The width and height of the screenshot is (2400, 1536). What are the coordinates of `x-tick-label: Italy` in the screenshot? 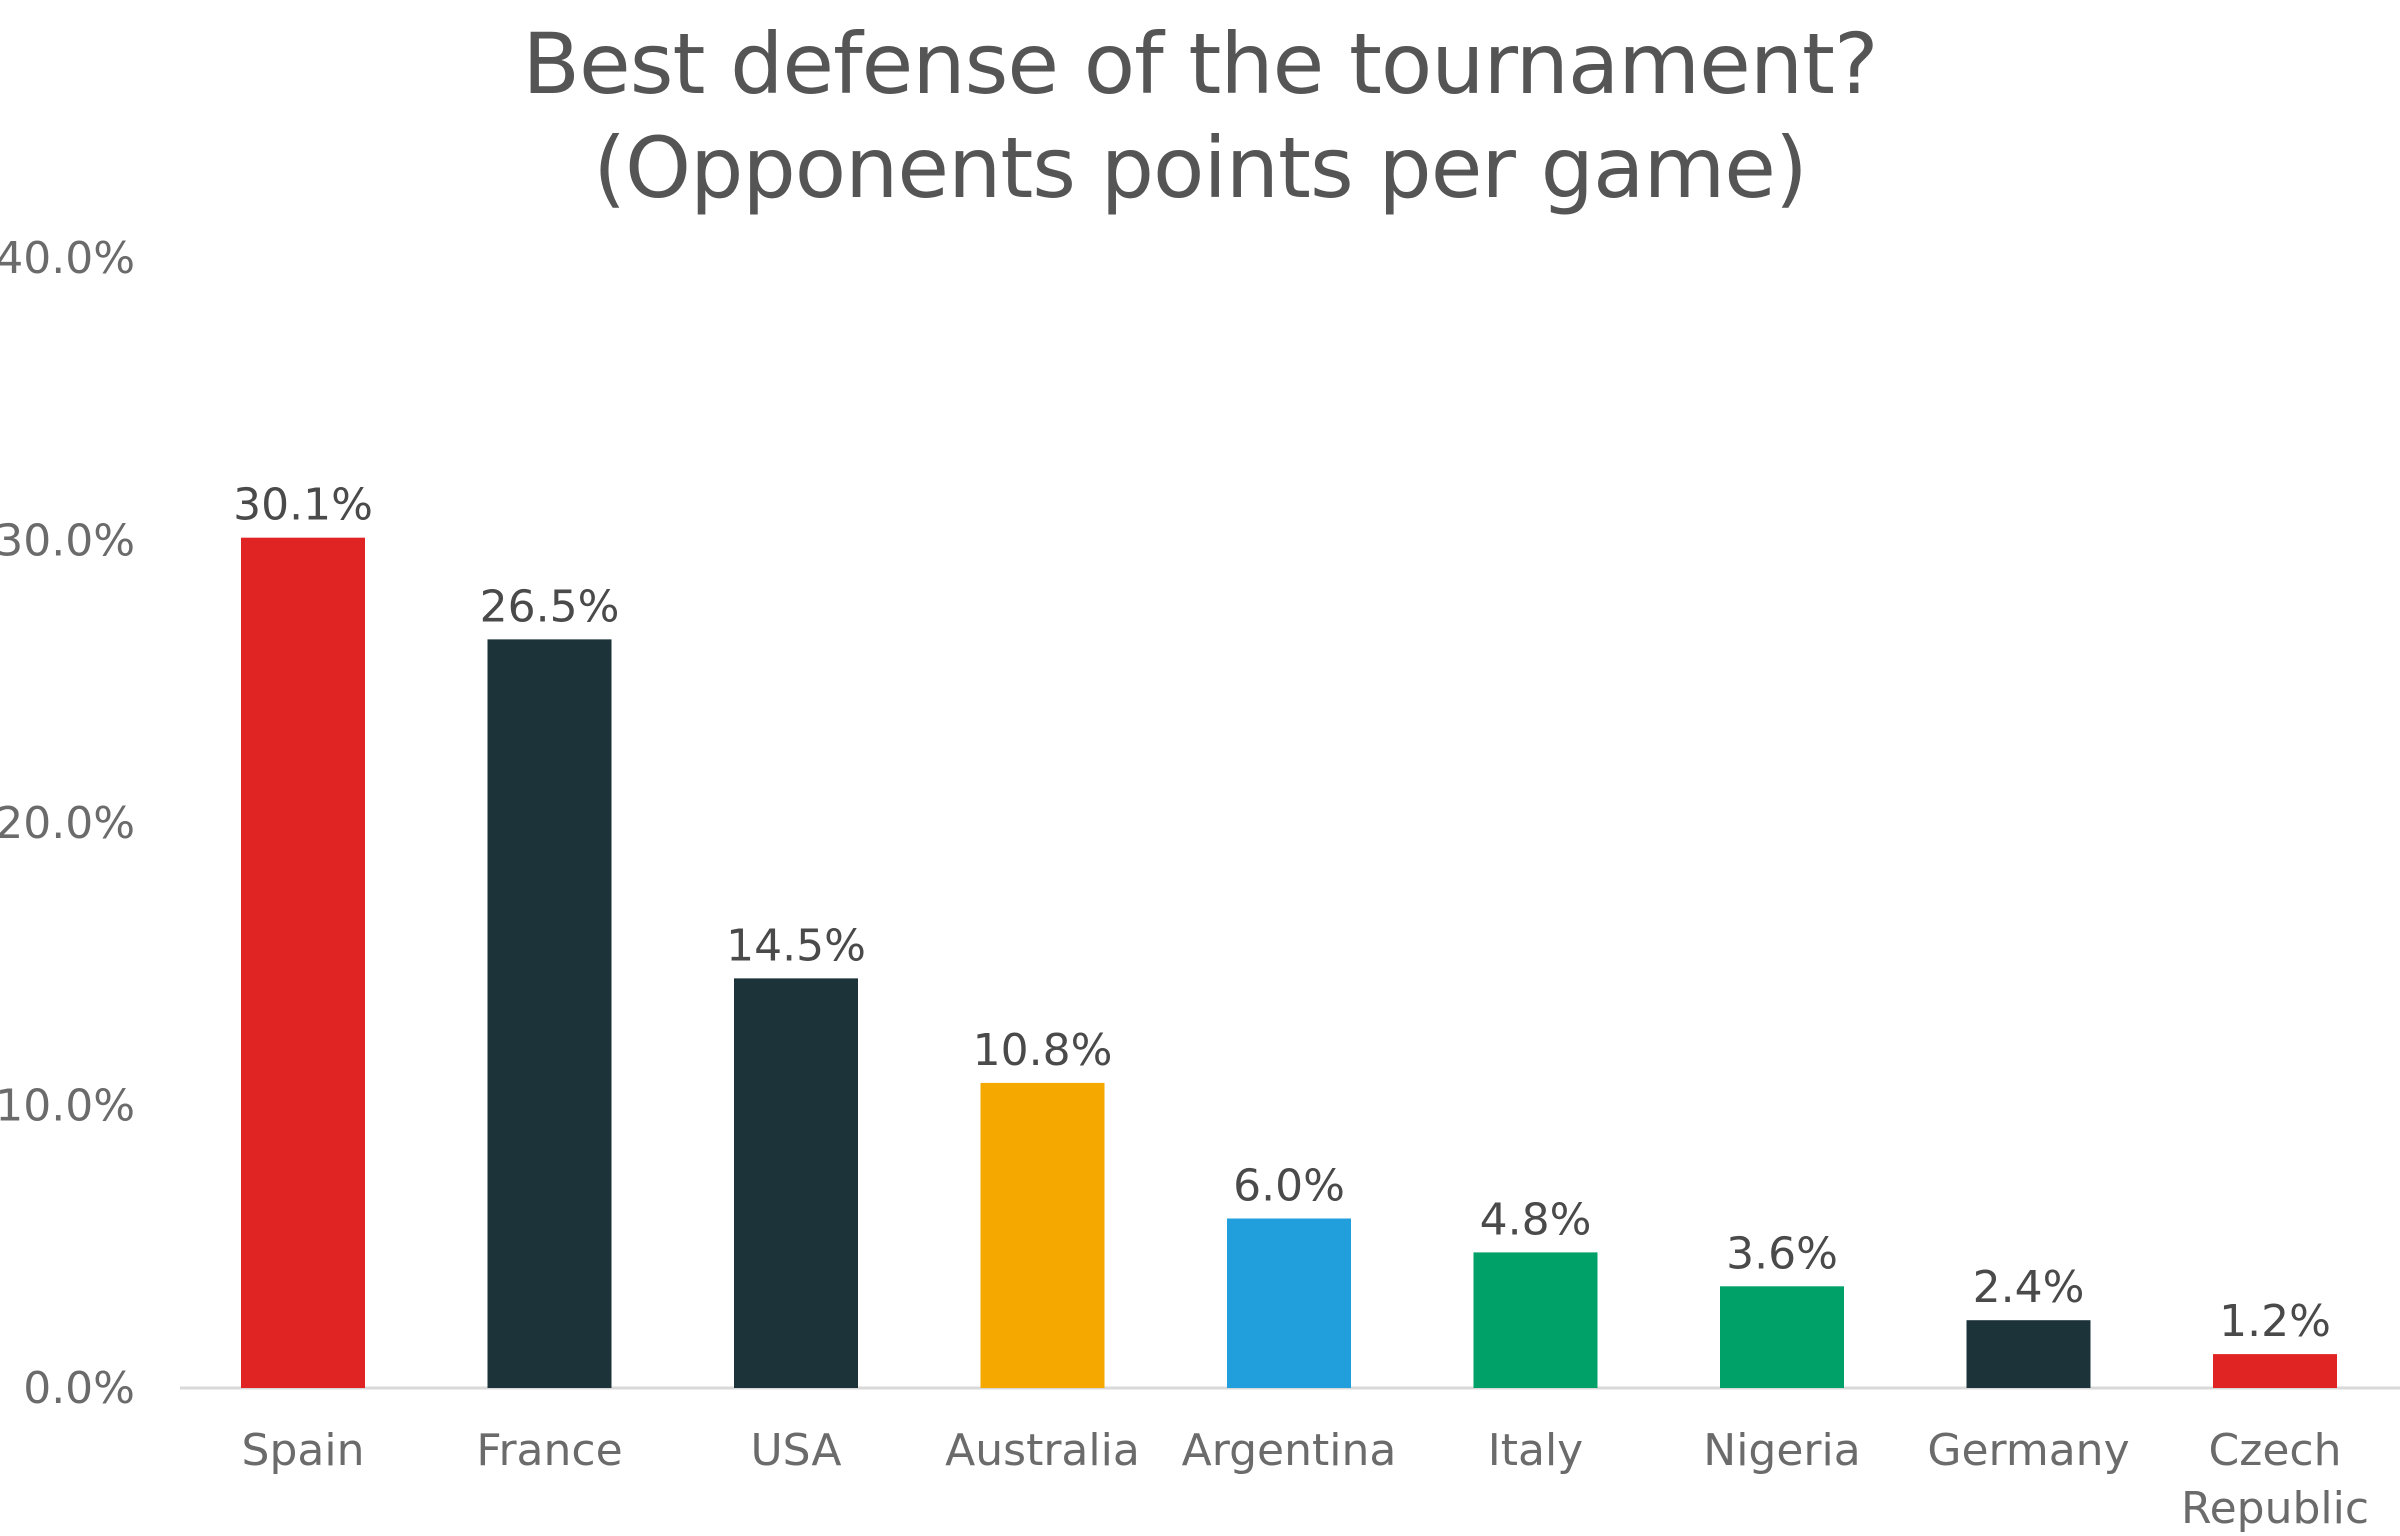 It's located at (1535, 1450).